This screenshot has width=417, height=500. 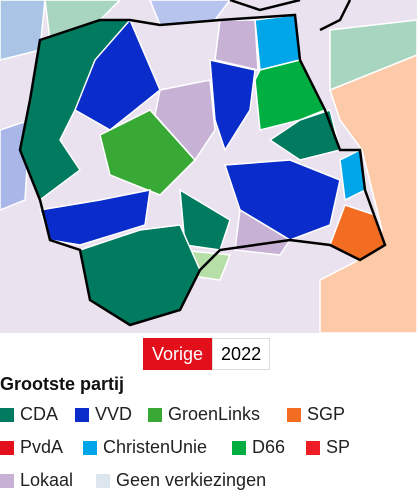 I want to click on legend-label: CDA, so click(x=39, y=414).